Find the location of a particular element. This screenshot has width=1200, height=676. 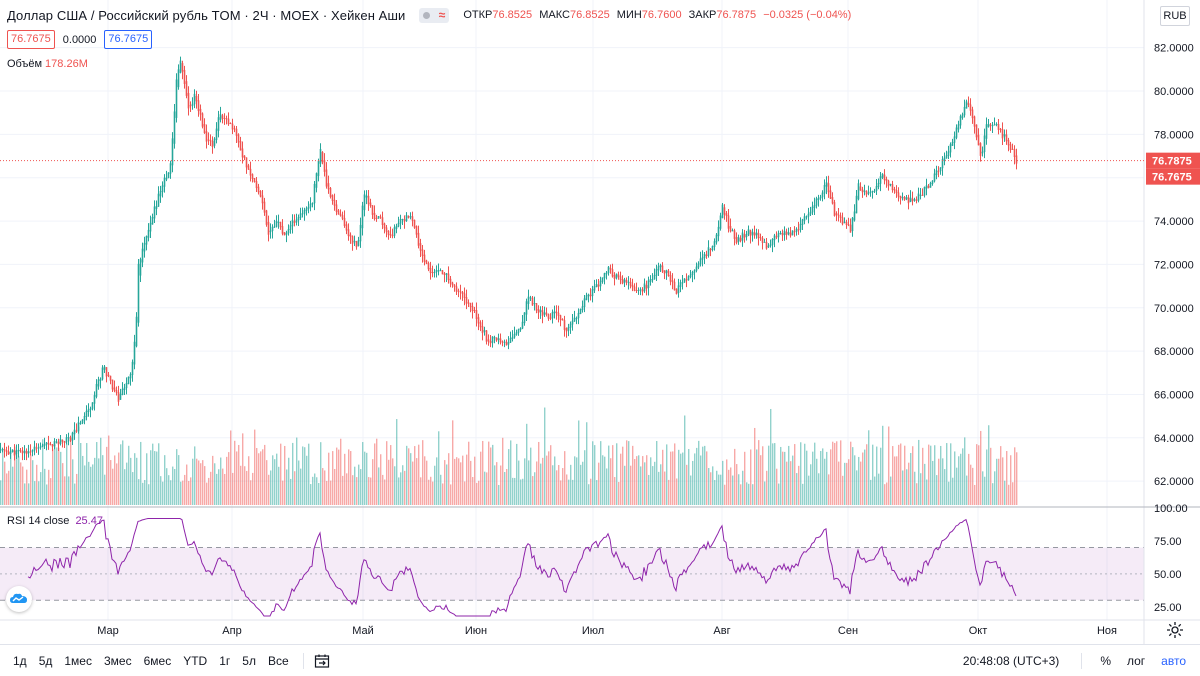

goto-date-icon is located at coordinates (322, 661).